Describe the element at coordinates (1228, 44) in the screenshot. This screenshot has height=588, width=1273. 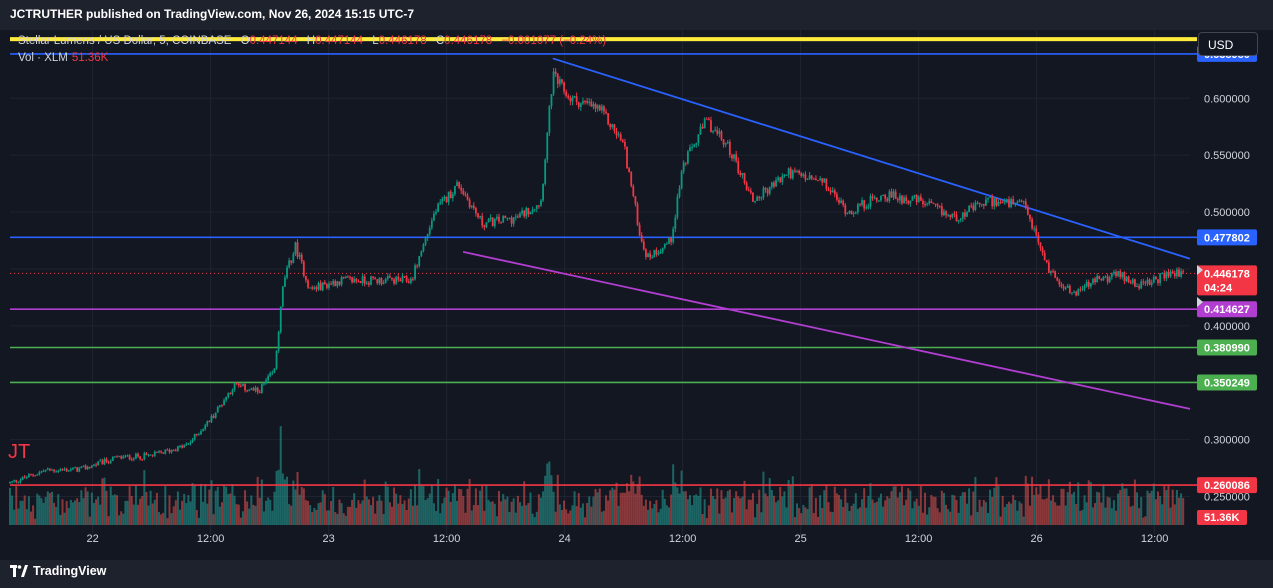
I see `currency-button: USD` at that location.